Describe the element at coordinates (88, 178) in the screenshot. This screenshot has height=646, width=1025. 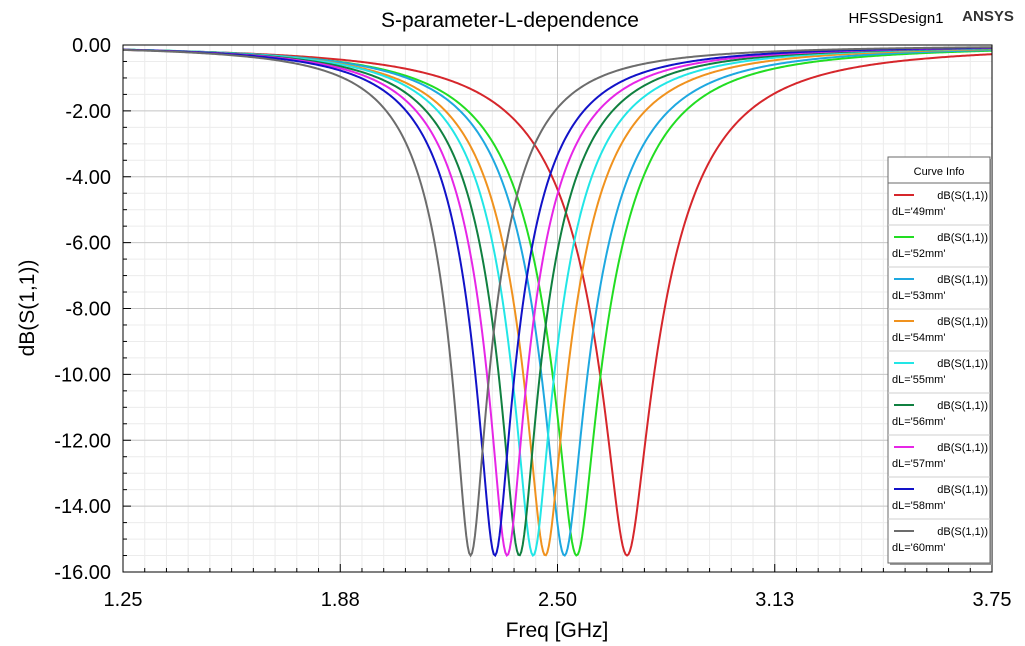
I see `y-tick-label: -4.00` at that location.